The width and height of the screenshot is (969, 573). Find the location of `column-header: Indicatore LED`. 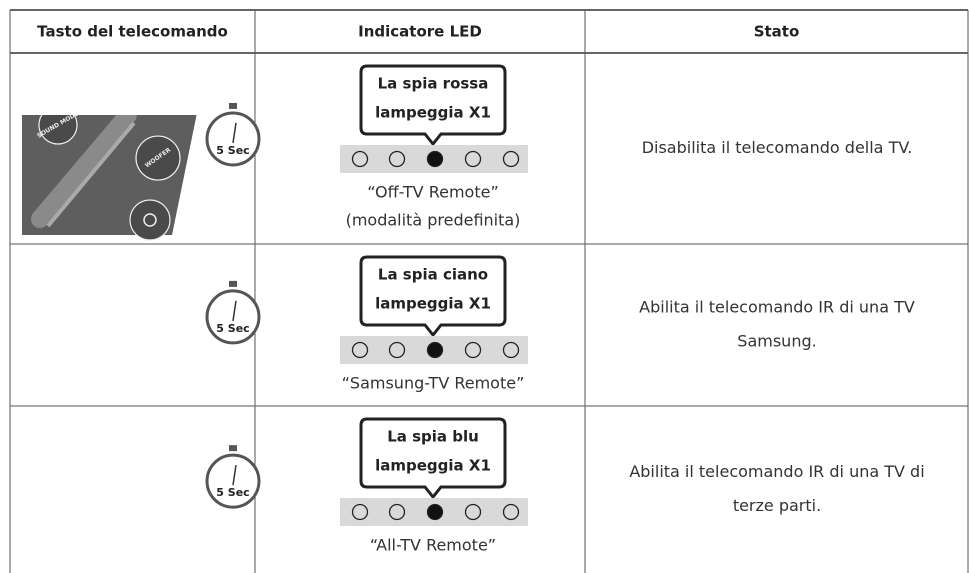

column-header: Indicatore LED is located at coordinates (420, 32).